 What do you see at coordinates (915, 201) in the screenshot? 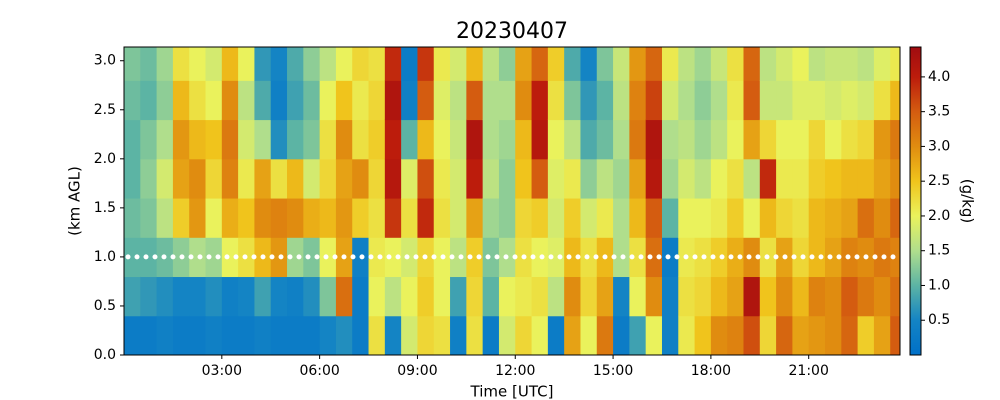
I see `colorbar` at bounding box center [915, 201].